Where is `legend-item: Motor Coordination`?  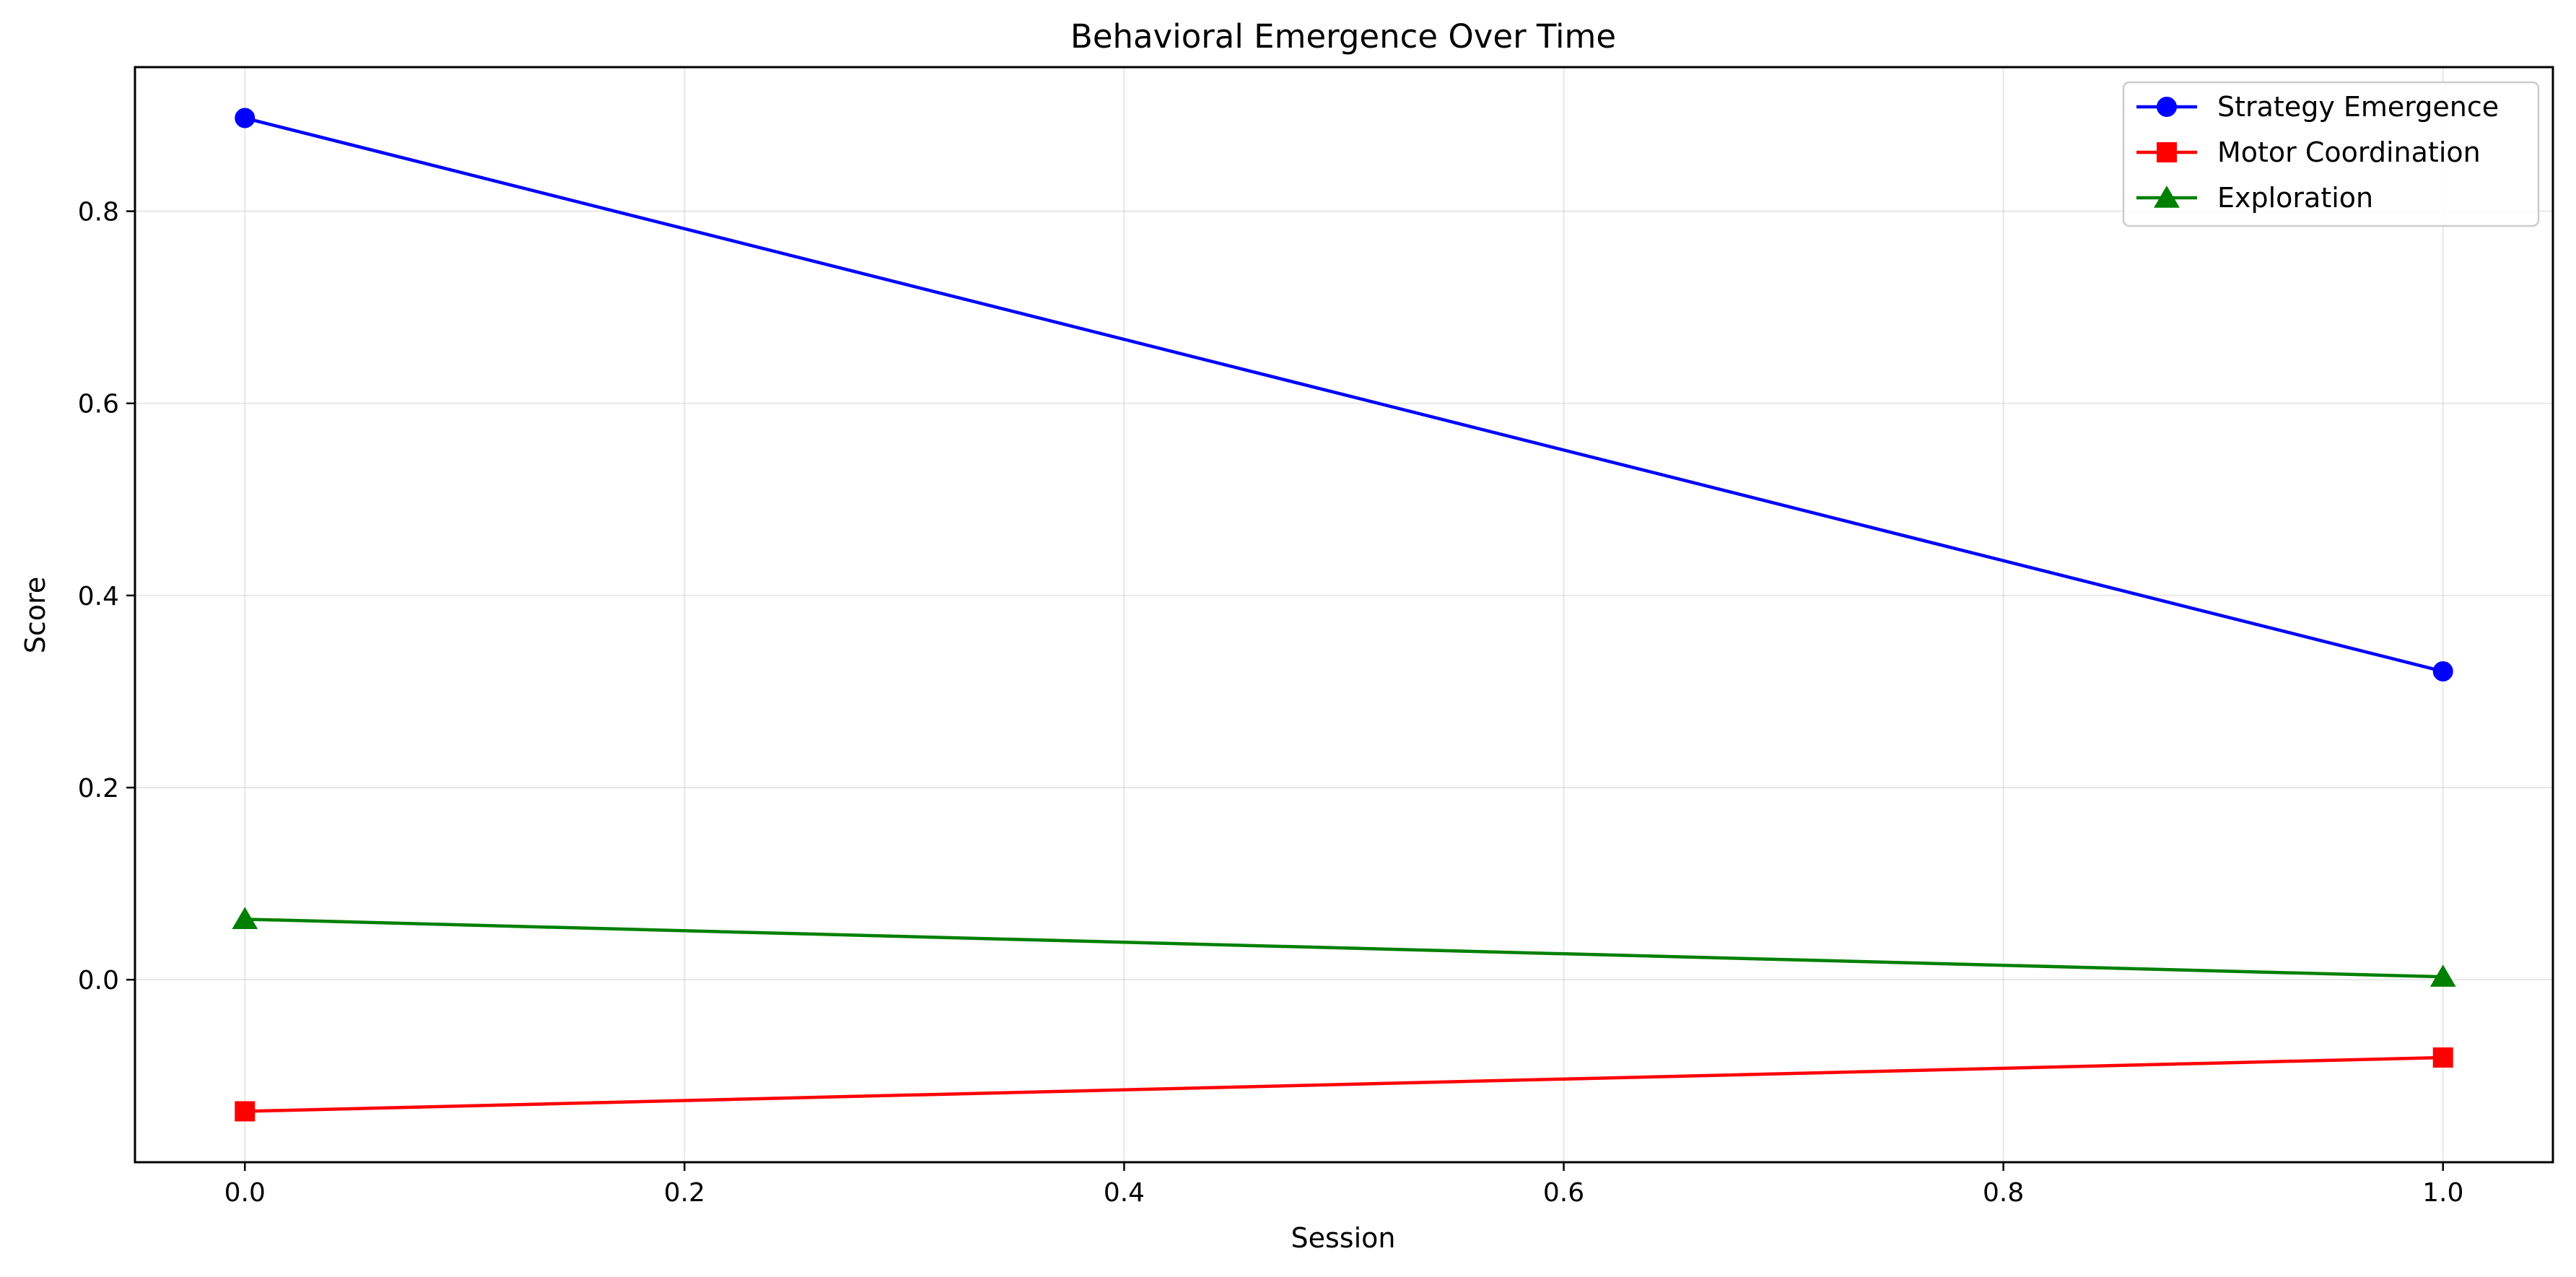 legend-item: Motor Coordination is located at coordinates (2308, 152).